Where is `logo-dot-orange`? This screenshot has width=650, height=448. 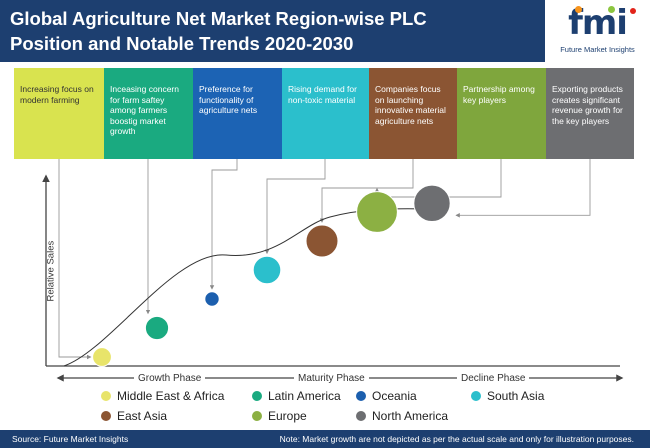 logo-dot-orange is located at coordinates (578, 9).